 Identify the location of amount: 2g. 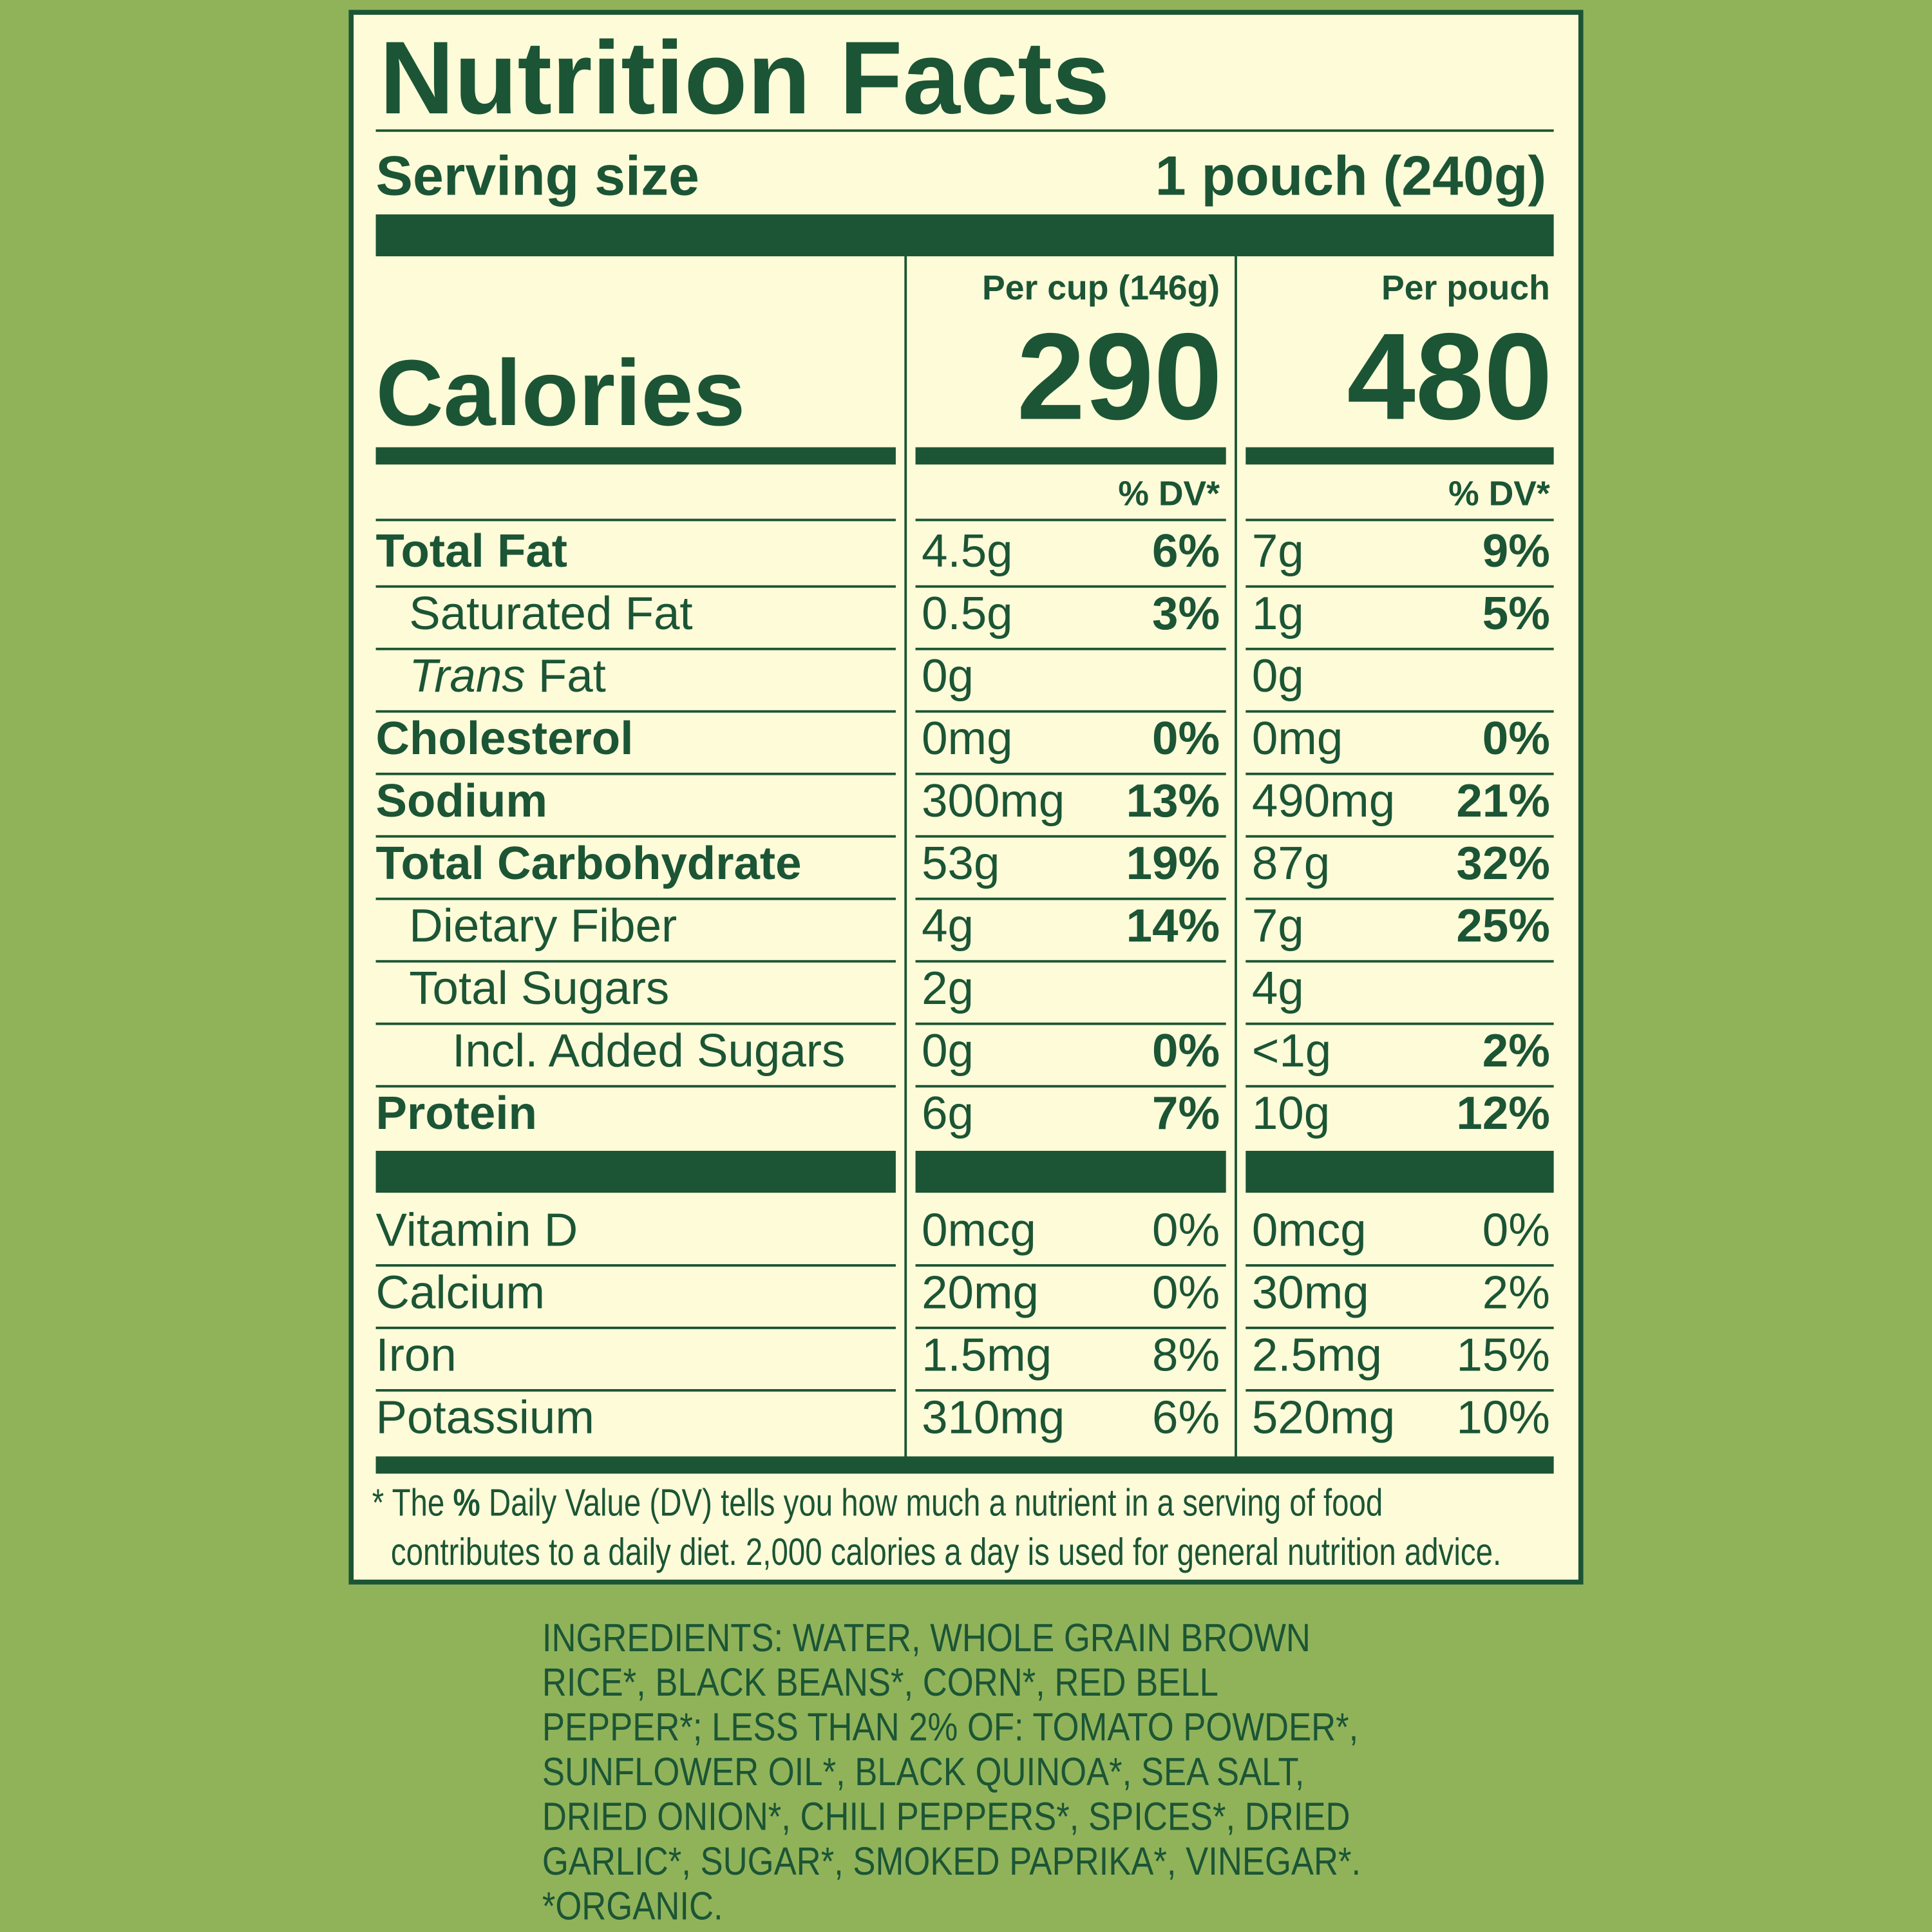
(948, 988).